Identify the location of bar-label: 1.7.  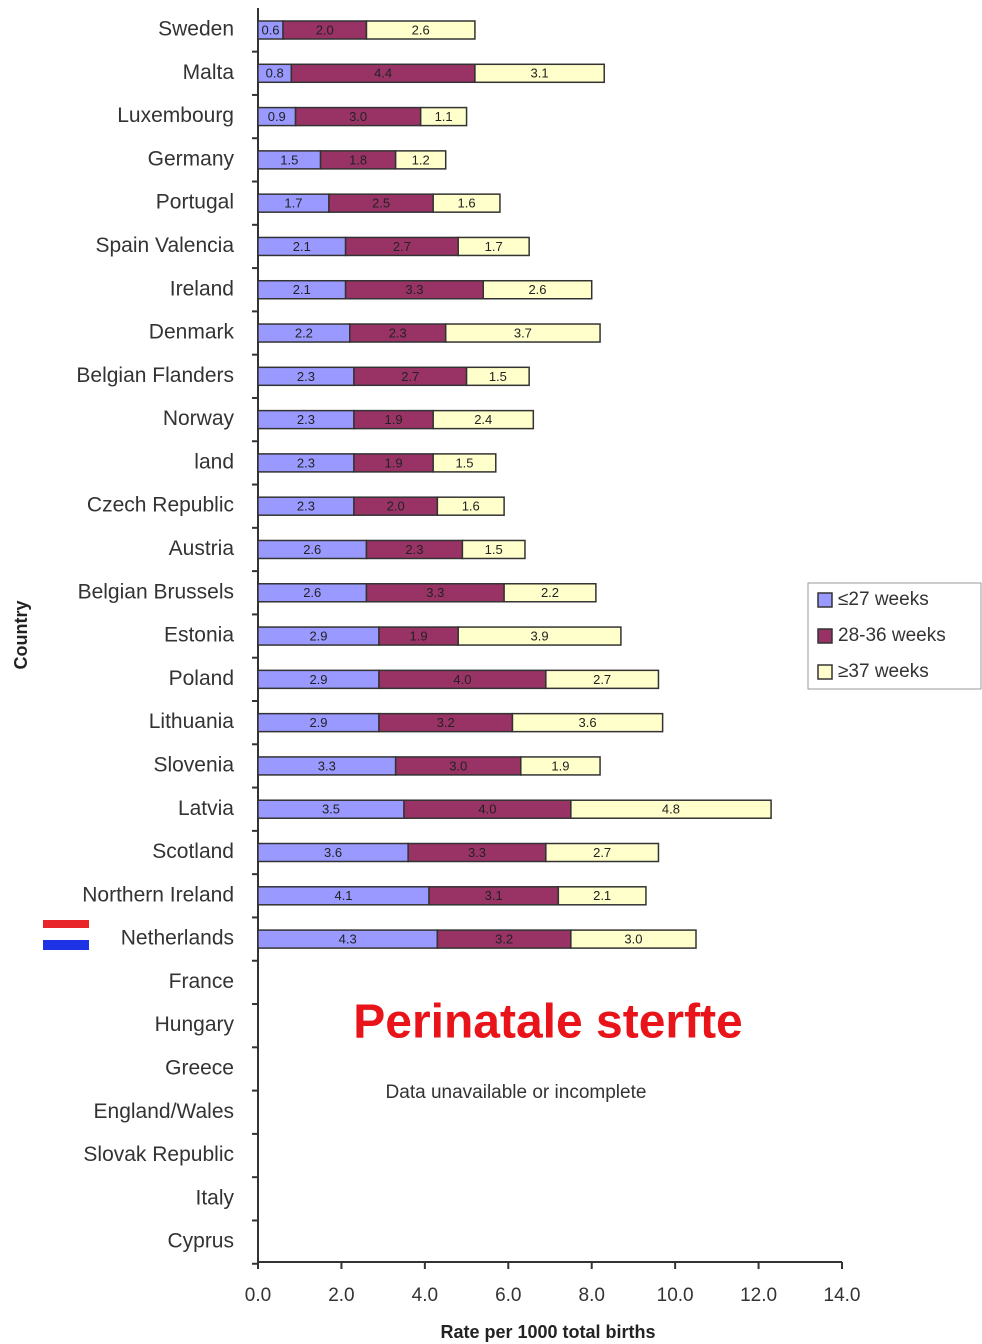
(293, 203).